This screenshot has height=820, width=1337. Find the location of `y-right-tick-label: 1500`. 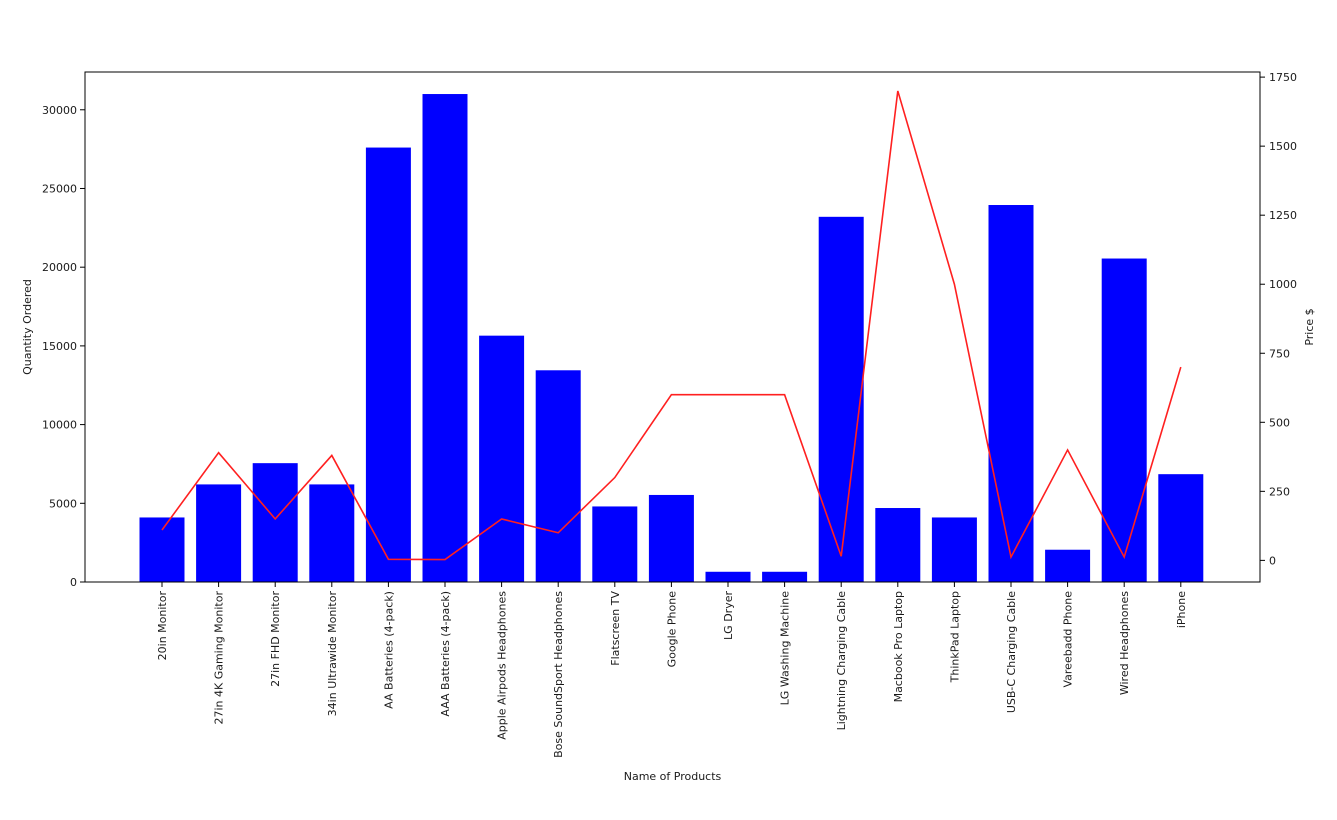

y-right-tick-label: 1500 is located at coordinates (1283, 146).